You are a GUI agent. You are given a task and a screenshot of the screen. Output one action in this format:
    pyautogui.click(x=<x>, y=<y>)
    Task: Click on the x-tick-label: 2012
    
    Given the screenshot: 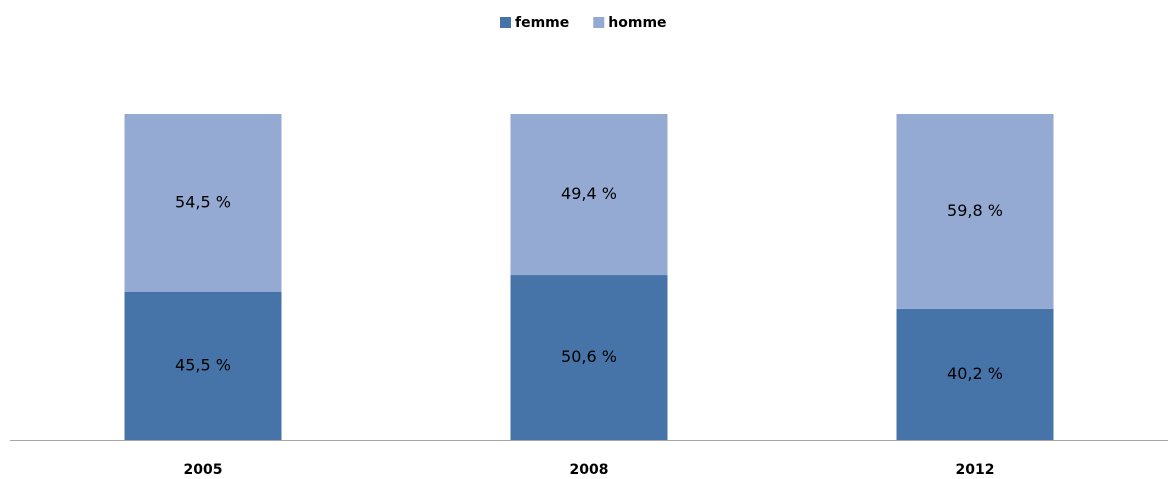 What is the action you would take?
    pyautogui.click(x=975, y=470)
    